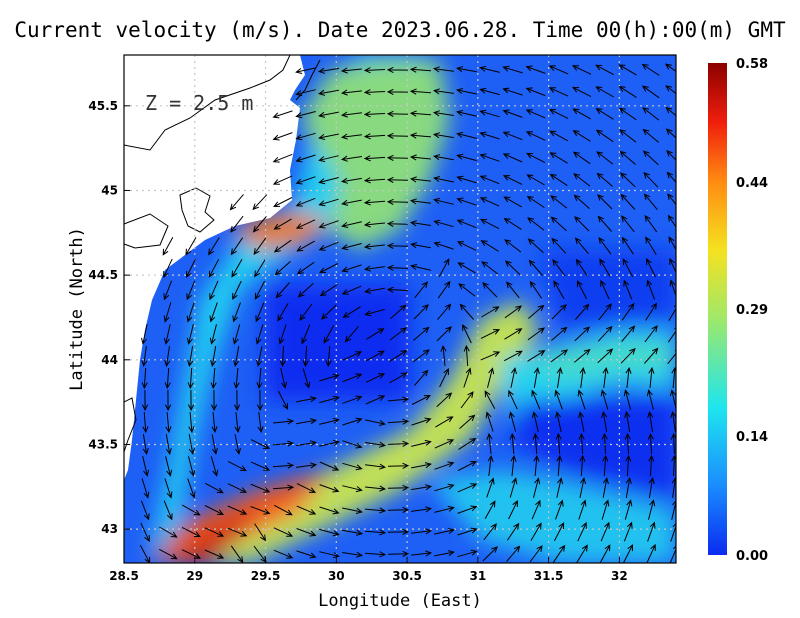  I want to click on y-tick-label: 44.5, so click(103, 275).